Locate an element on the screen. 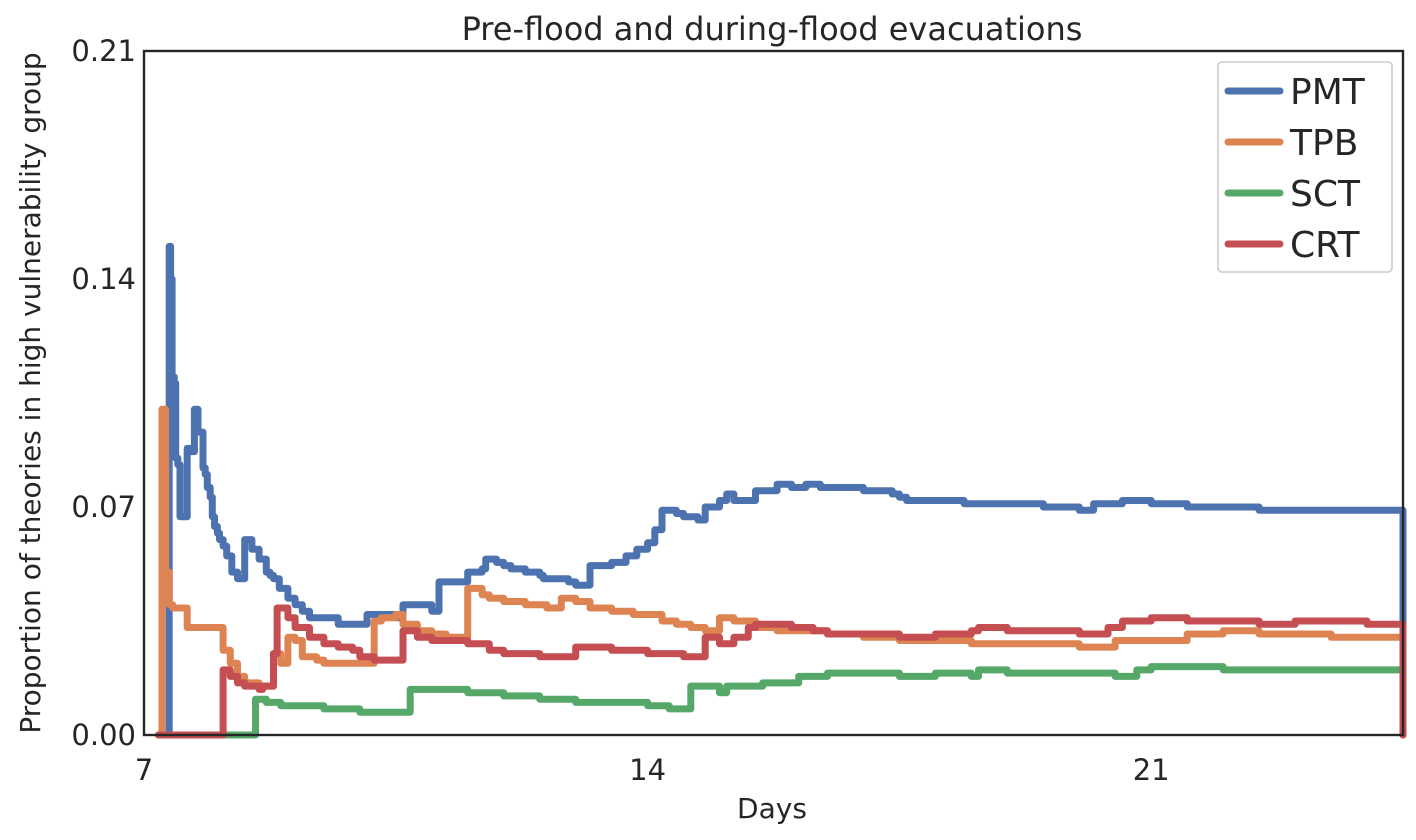 Image resolution: width=1416 pixels, height=840 pixels. legend-item-crt: CRT is located at coordinates (1292, 245).